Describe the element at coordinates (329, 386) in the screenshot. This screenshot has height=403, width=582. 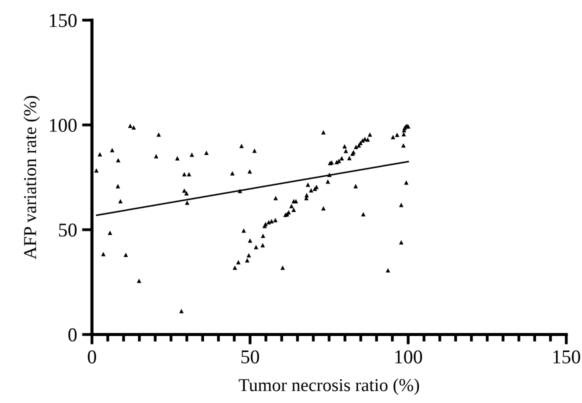
I see `x-axis-title: Tumor necrosis ratio (%)` at that location.